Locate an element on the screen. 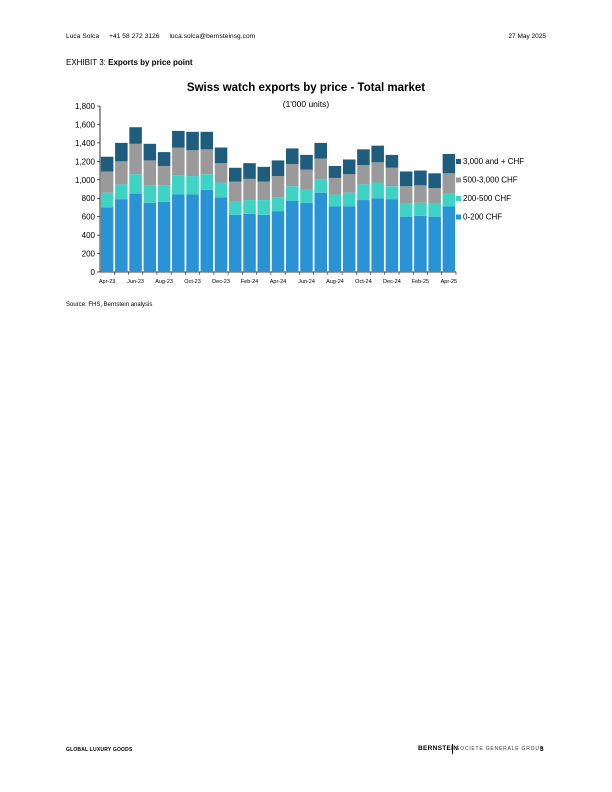  x-tick-label: Apr-23 is located at coordinates (107, 282).